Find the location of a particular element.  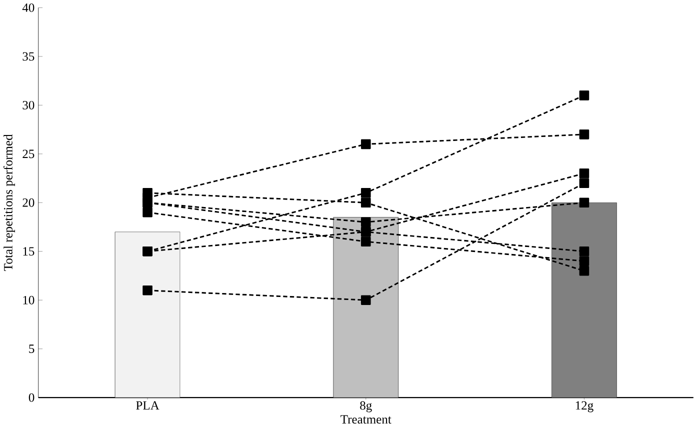

y-tick-label: 0 is located at coordinates (31, 397).